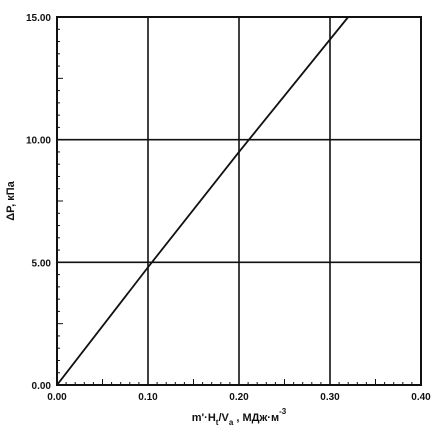 This screenshot has width=444, height=438. I want to click on y-tick-label: 15.00, so click(38, 18).